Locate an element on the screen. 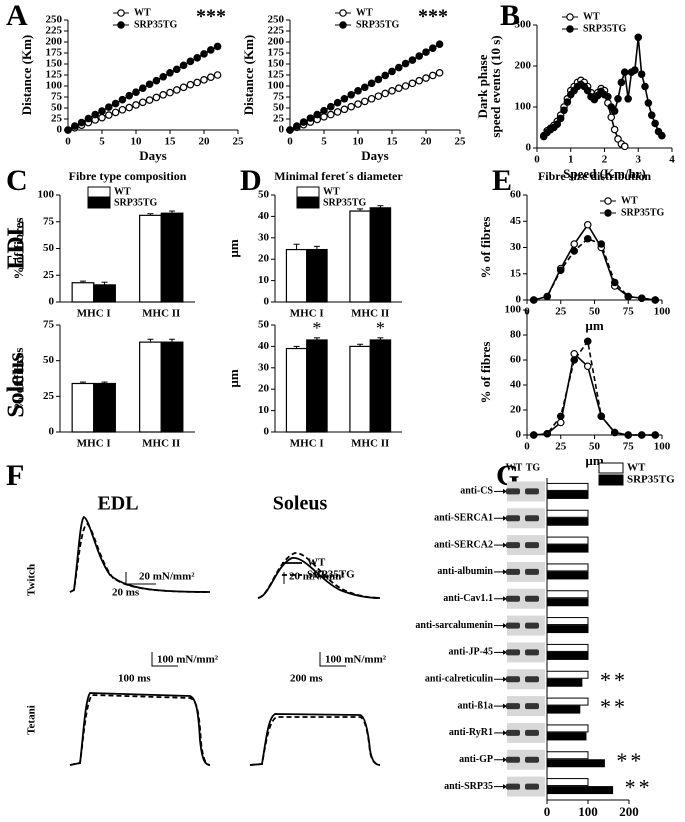 This screenshot has height=822, width=685. scale-bar is located at coordinates (140, 578).